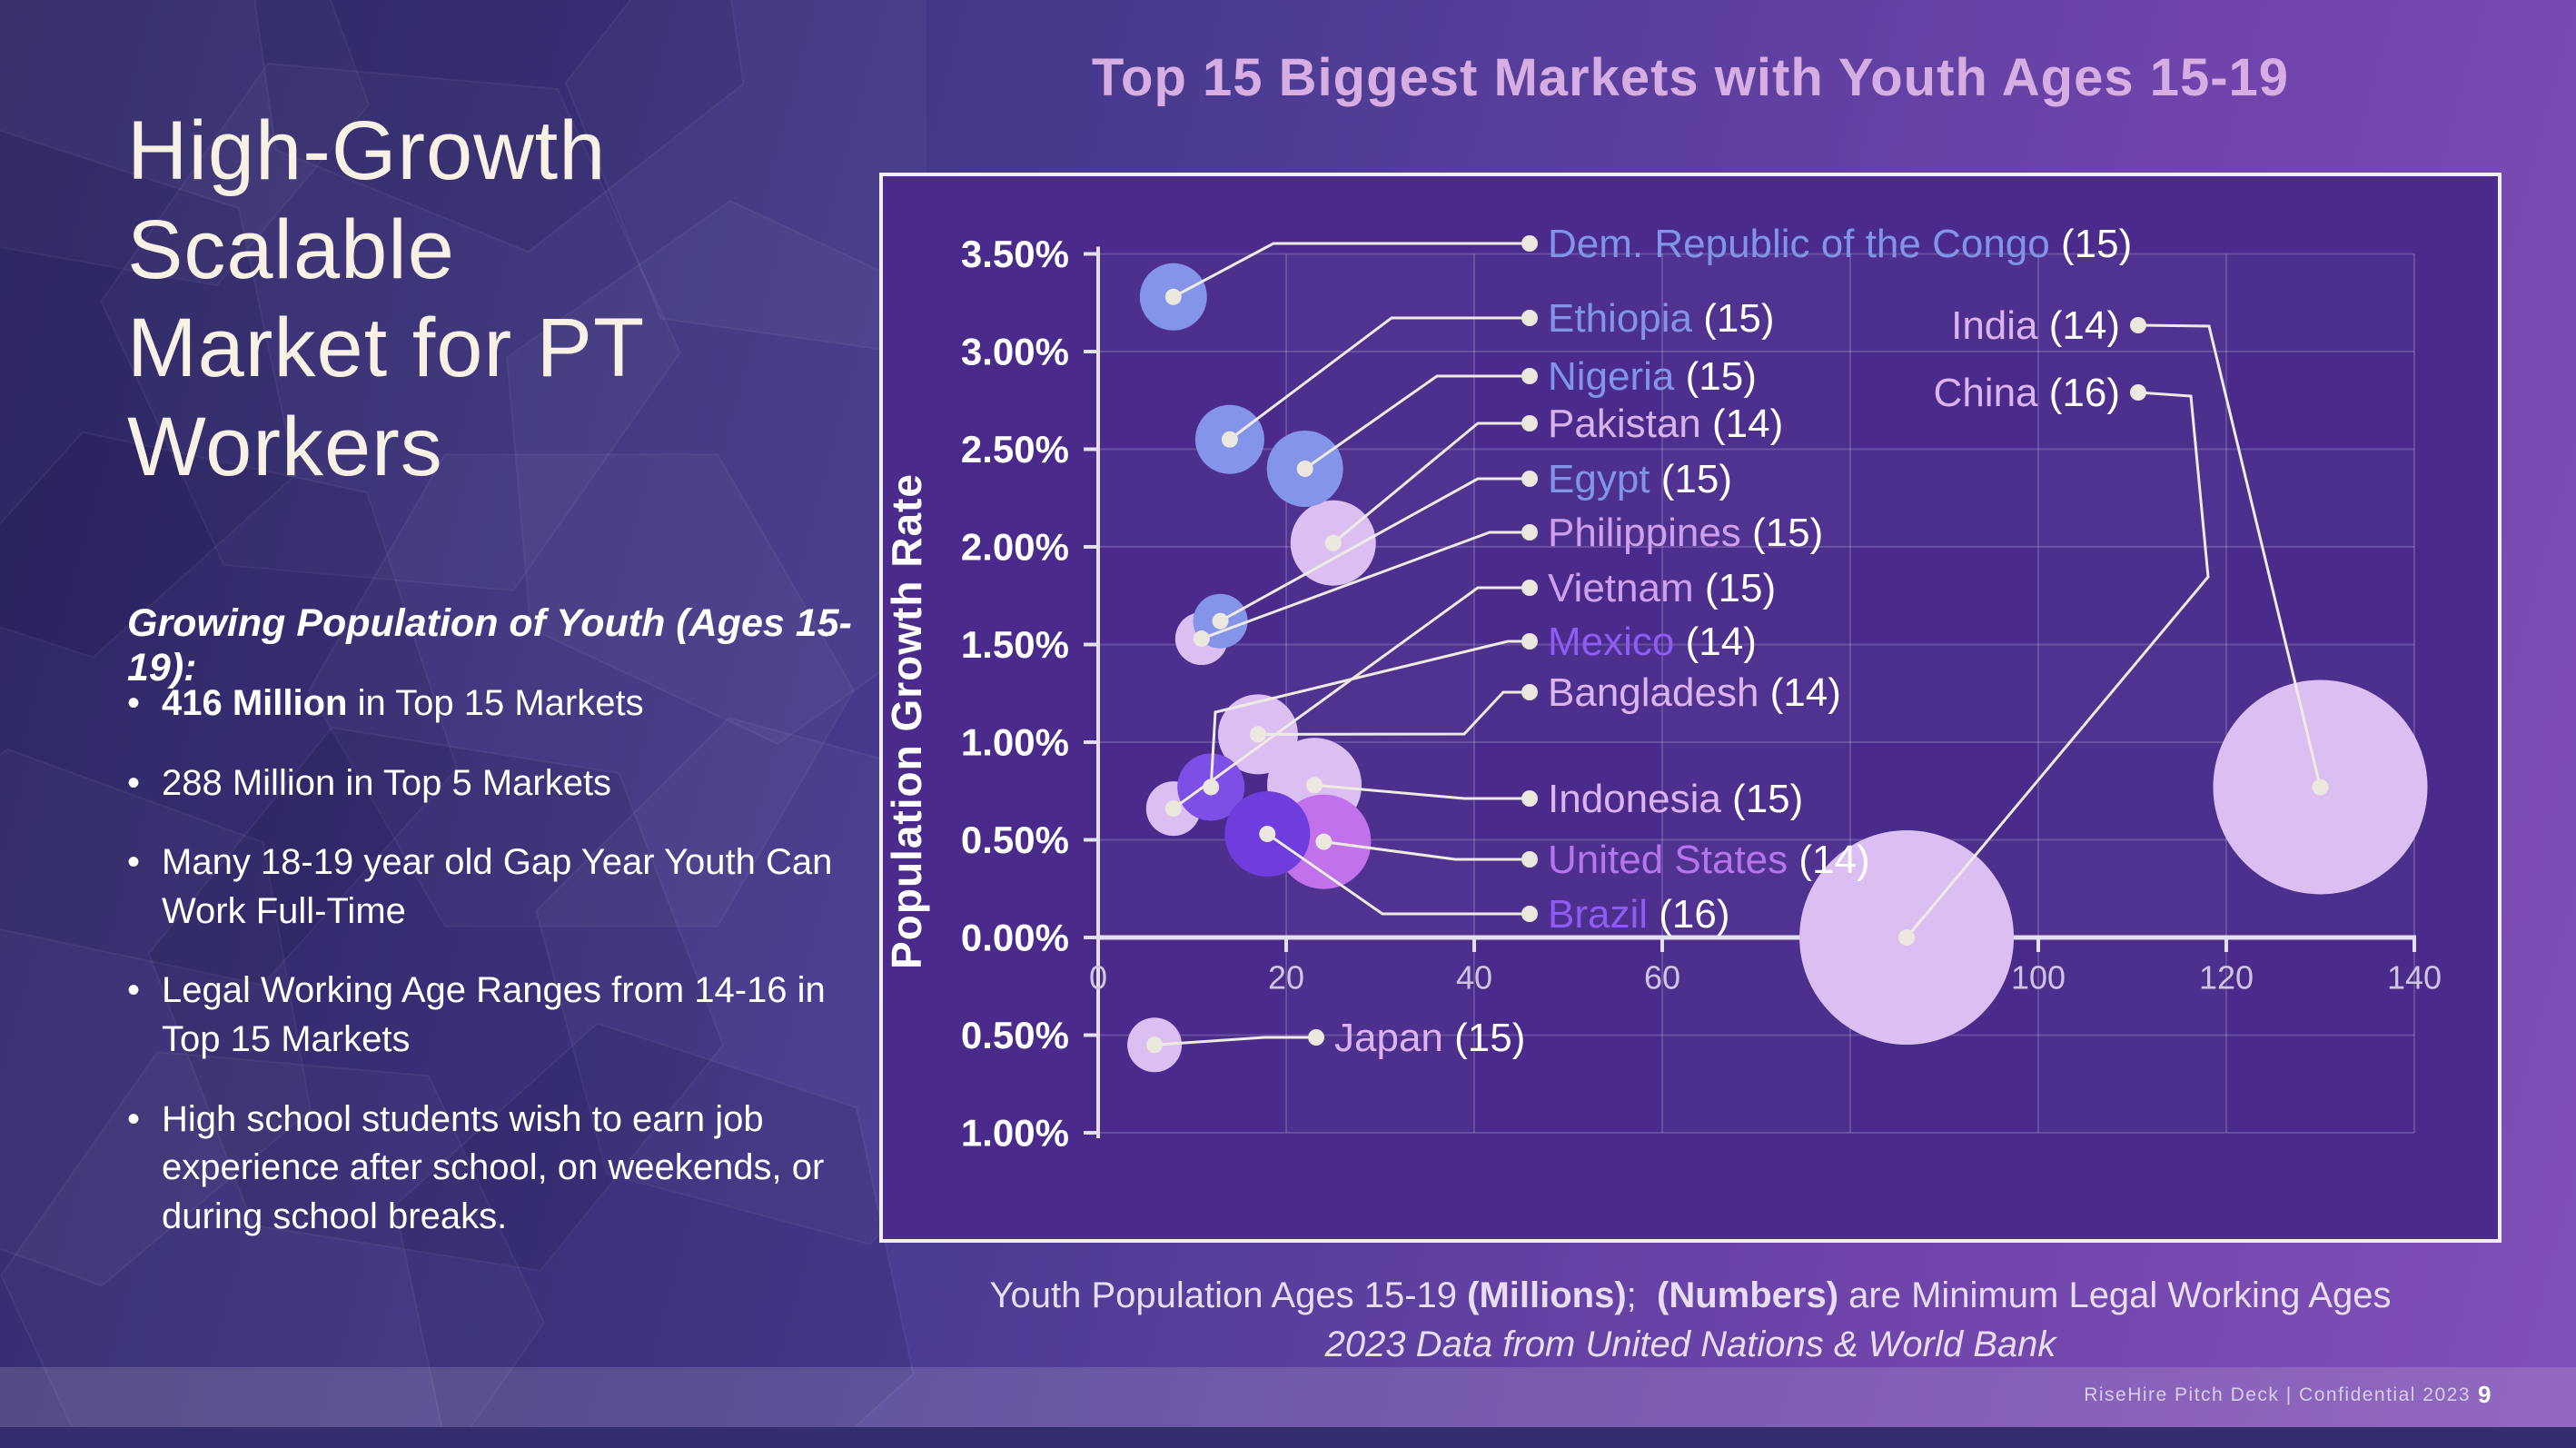  I want to click on country-name: Egypt, so click(1599, 479).